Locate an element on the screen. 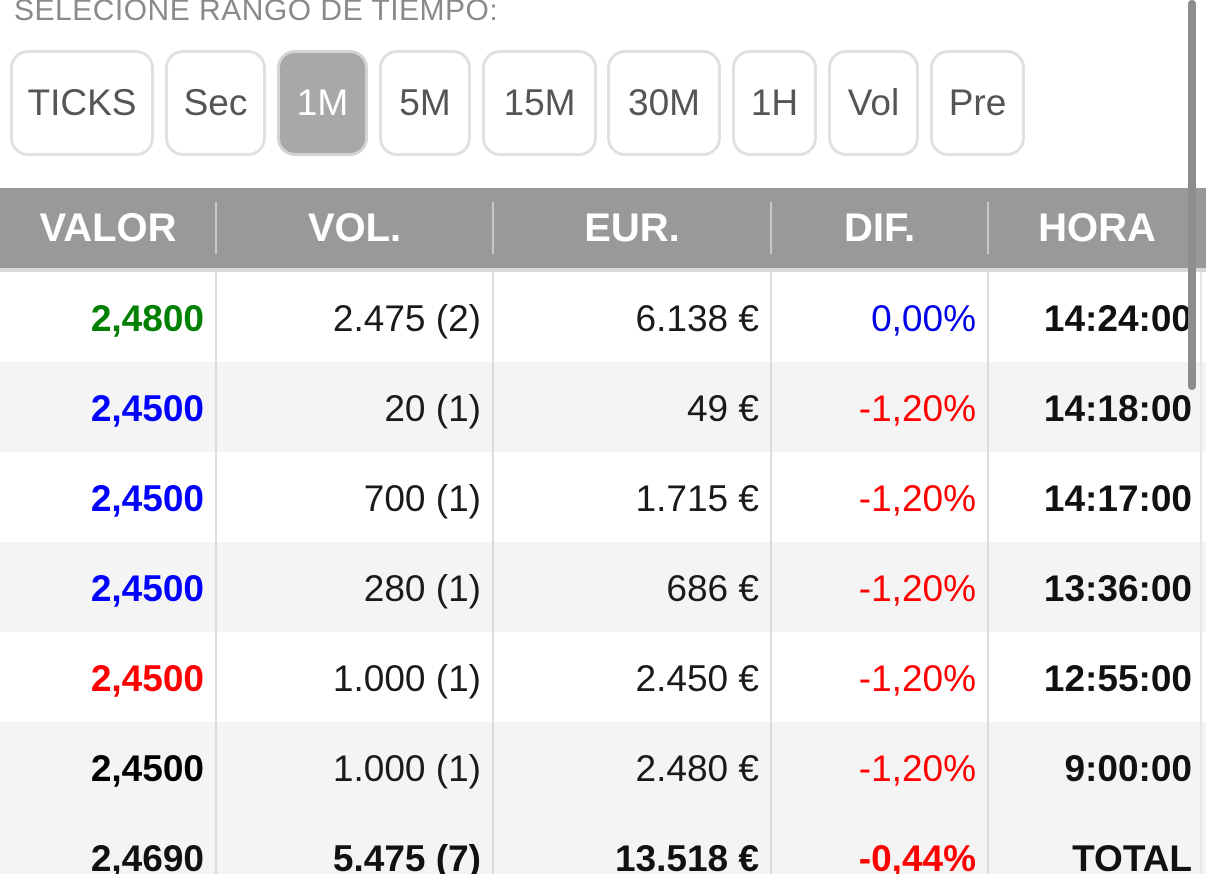  table-row: 2,4500 280 (1) 686 € -1,20% 13:36:00 is located at coordinates (603, 587).